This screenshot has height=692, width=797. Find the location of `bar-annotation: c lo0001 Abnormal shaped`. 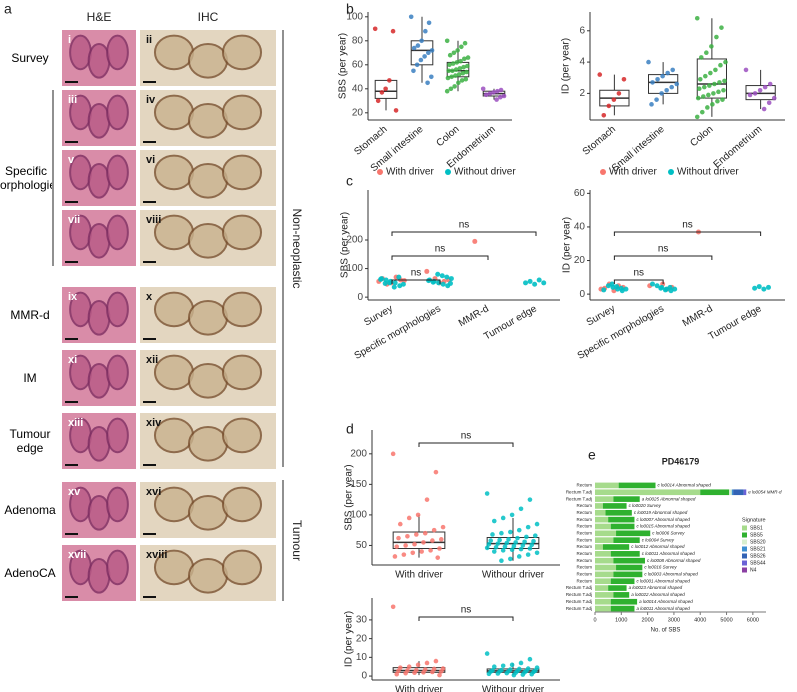

bar-annotation: c lo0001 Abnormal shaped is located at coordinates (663, 580).